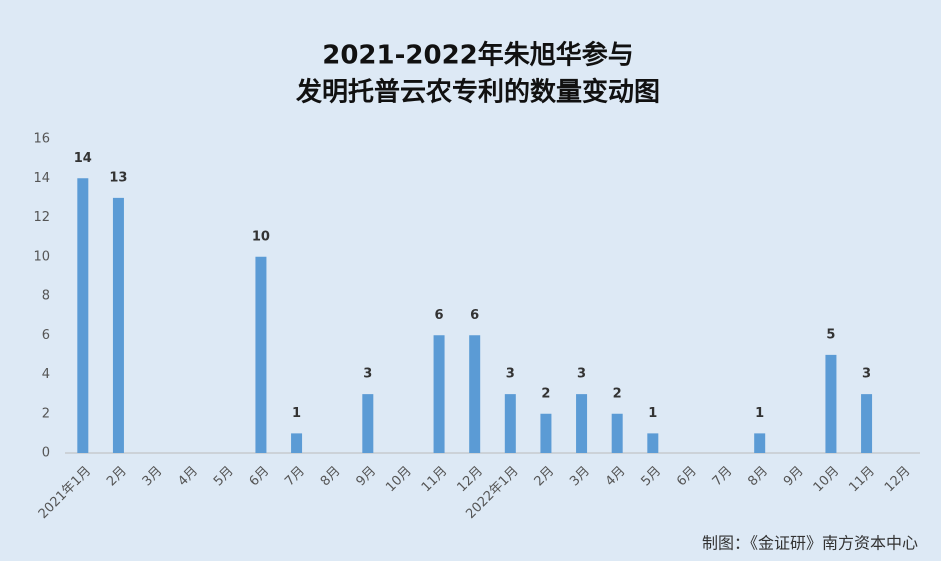  What do you see at coordinates (46, 335) in the screenshot?
I see `y-tick-label: 6` at bounding box center [46, 335].